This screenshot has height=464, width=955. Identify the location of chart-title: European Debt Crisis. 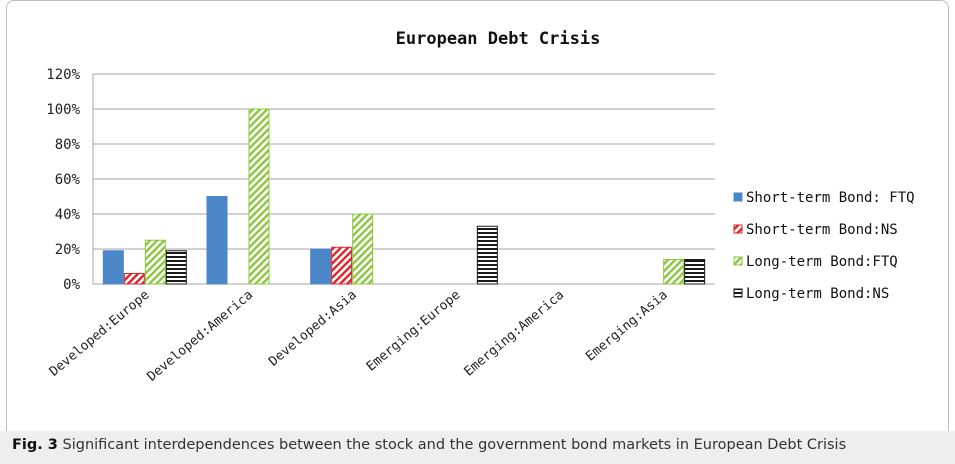
(498, 39).